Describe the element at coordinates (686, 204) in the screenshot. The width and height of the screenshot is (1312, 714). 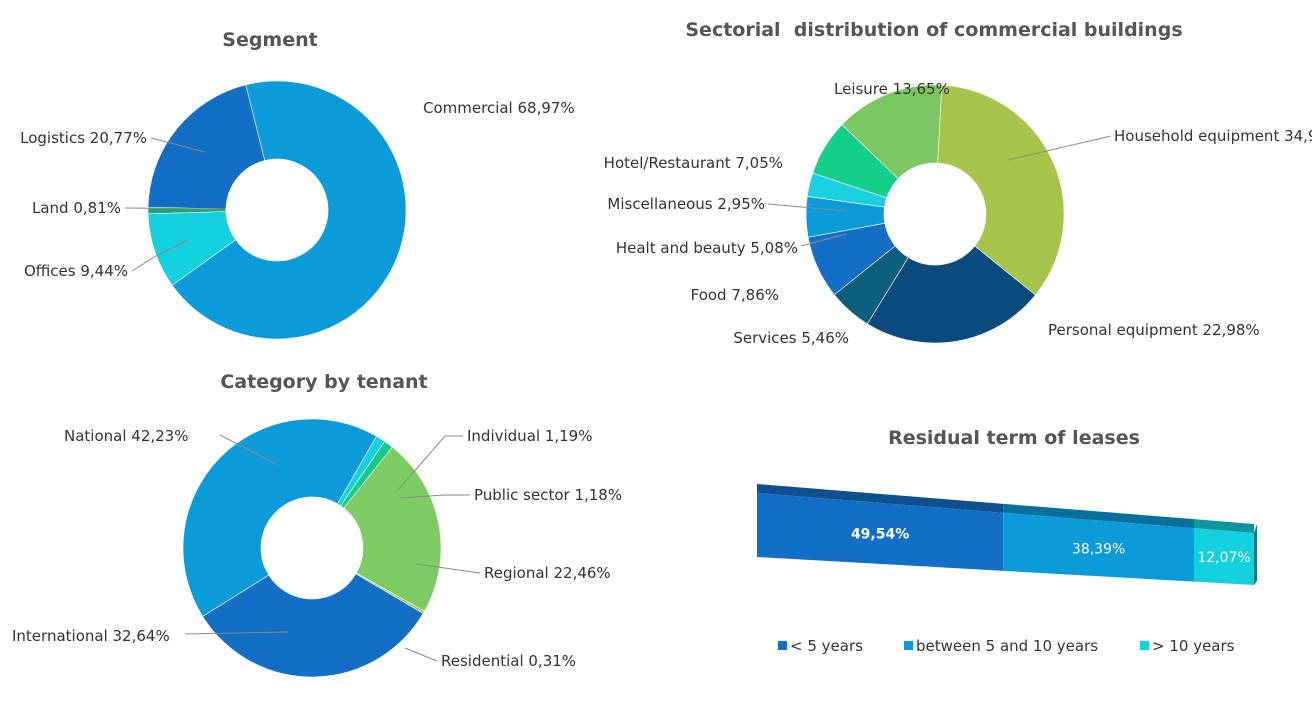
I see `data-label-miscellaneous: Miscellaneous 2,95%` at that location.